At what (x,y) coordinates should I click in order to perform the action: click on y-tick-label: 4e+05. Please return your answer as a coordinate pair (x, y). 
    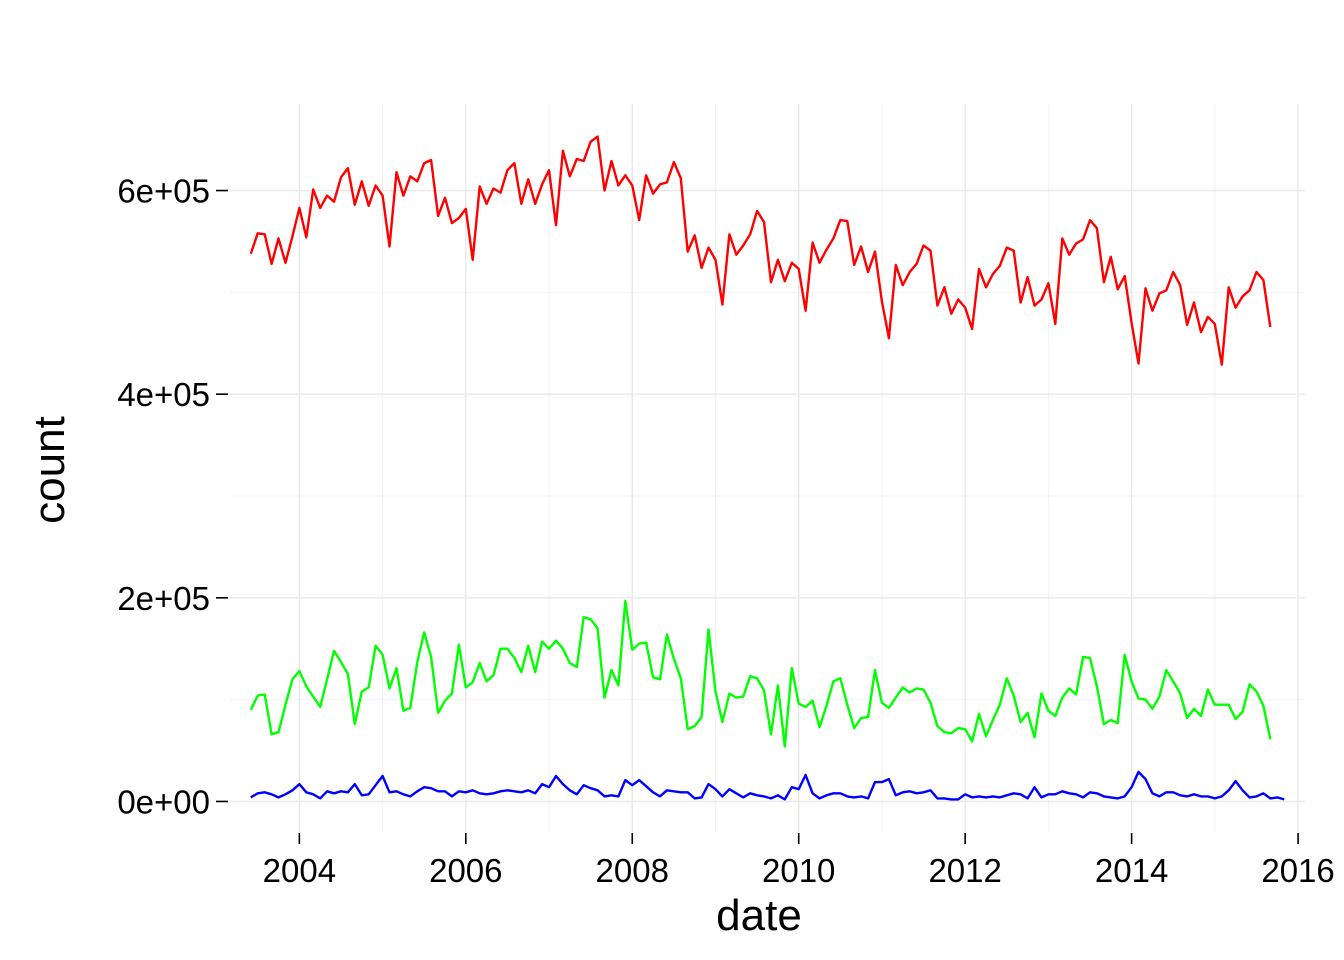
    Looking at the image, I should click on (163, 394).